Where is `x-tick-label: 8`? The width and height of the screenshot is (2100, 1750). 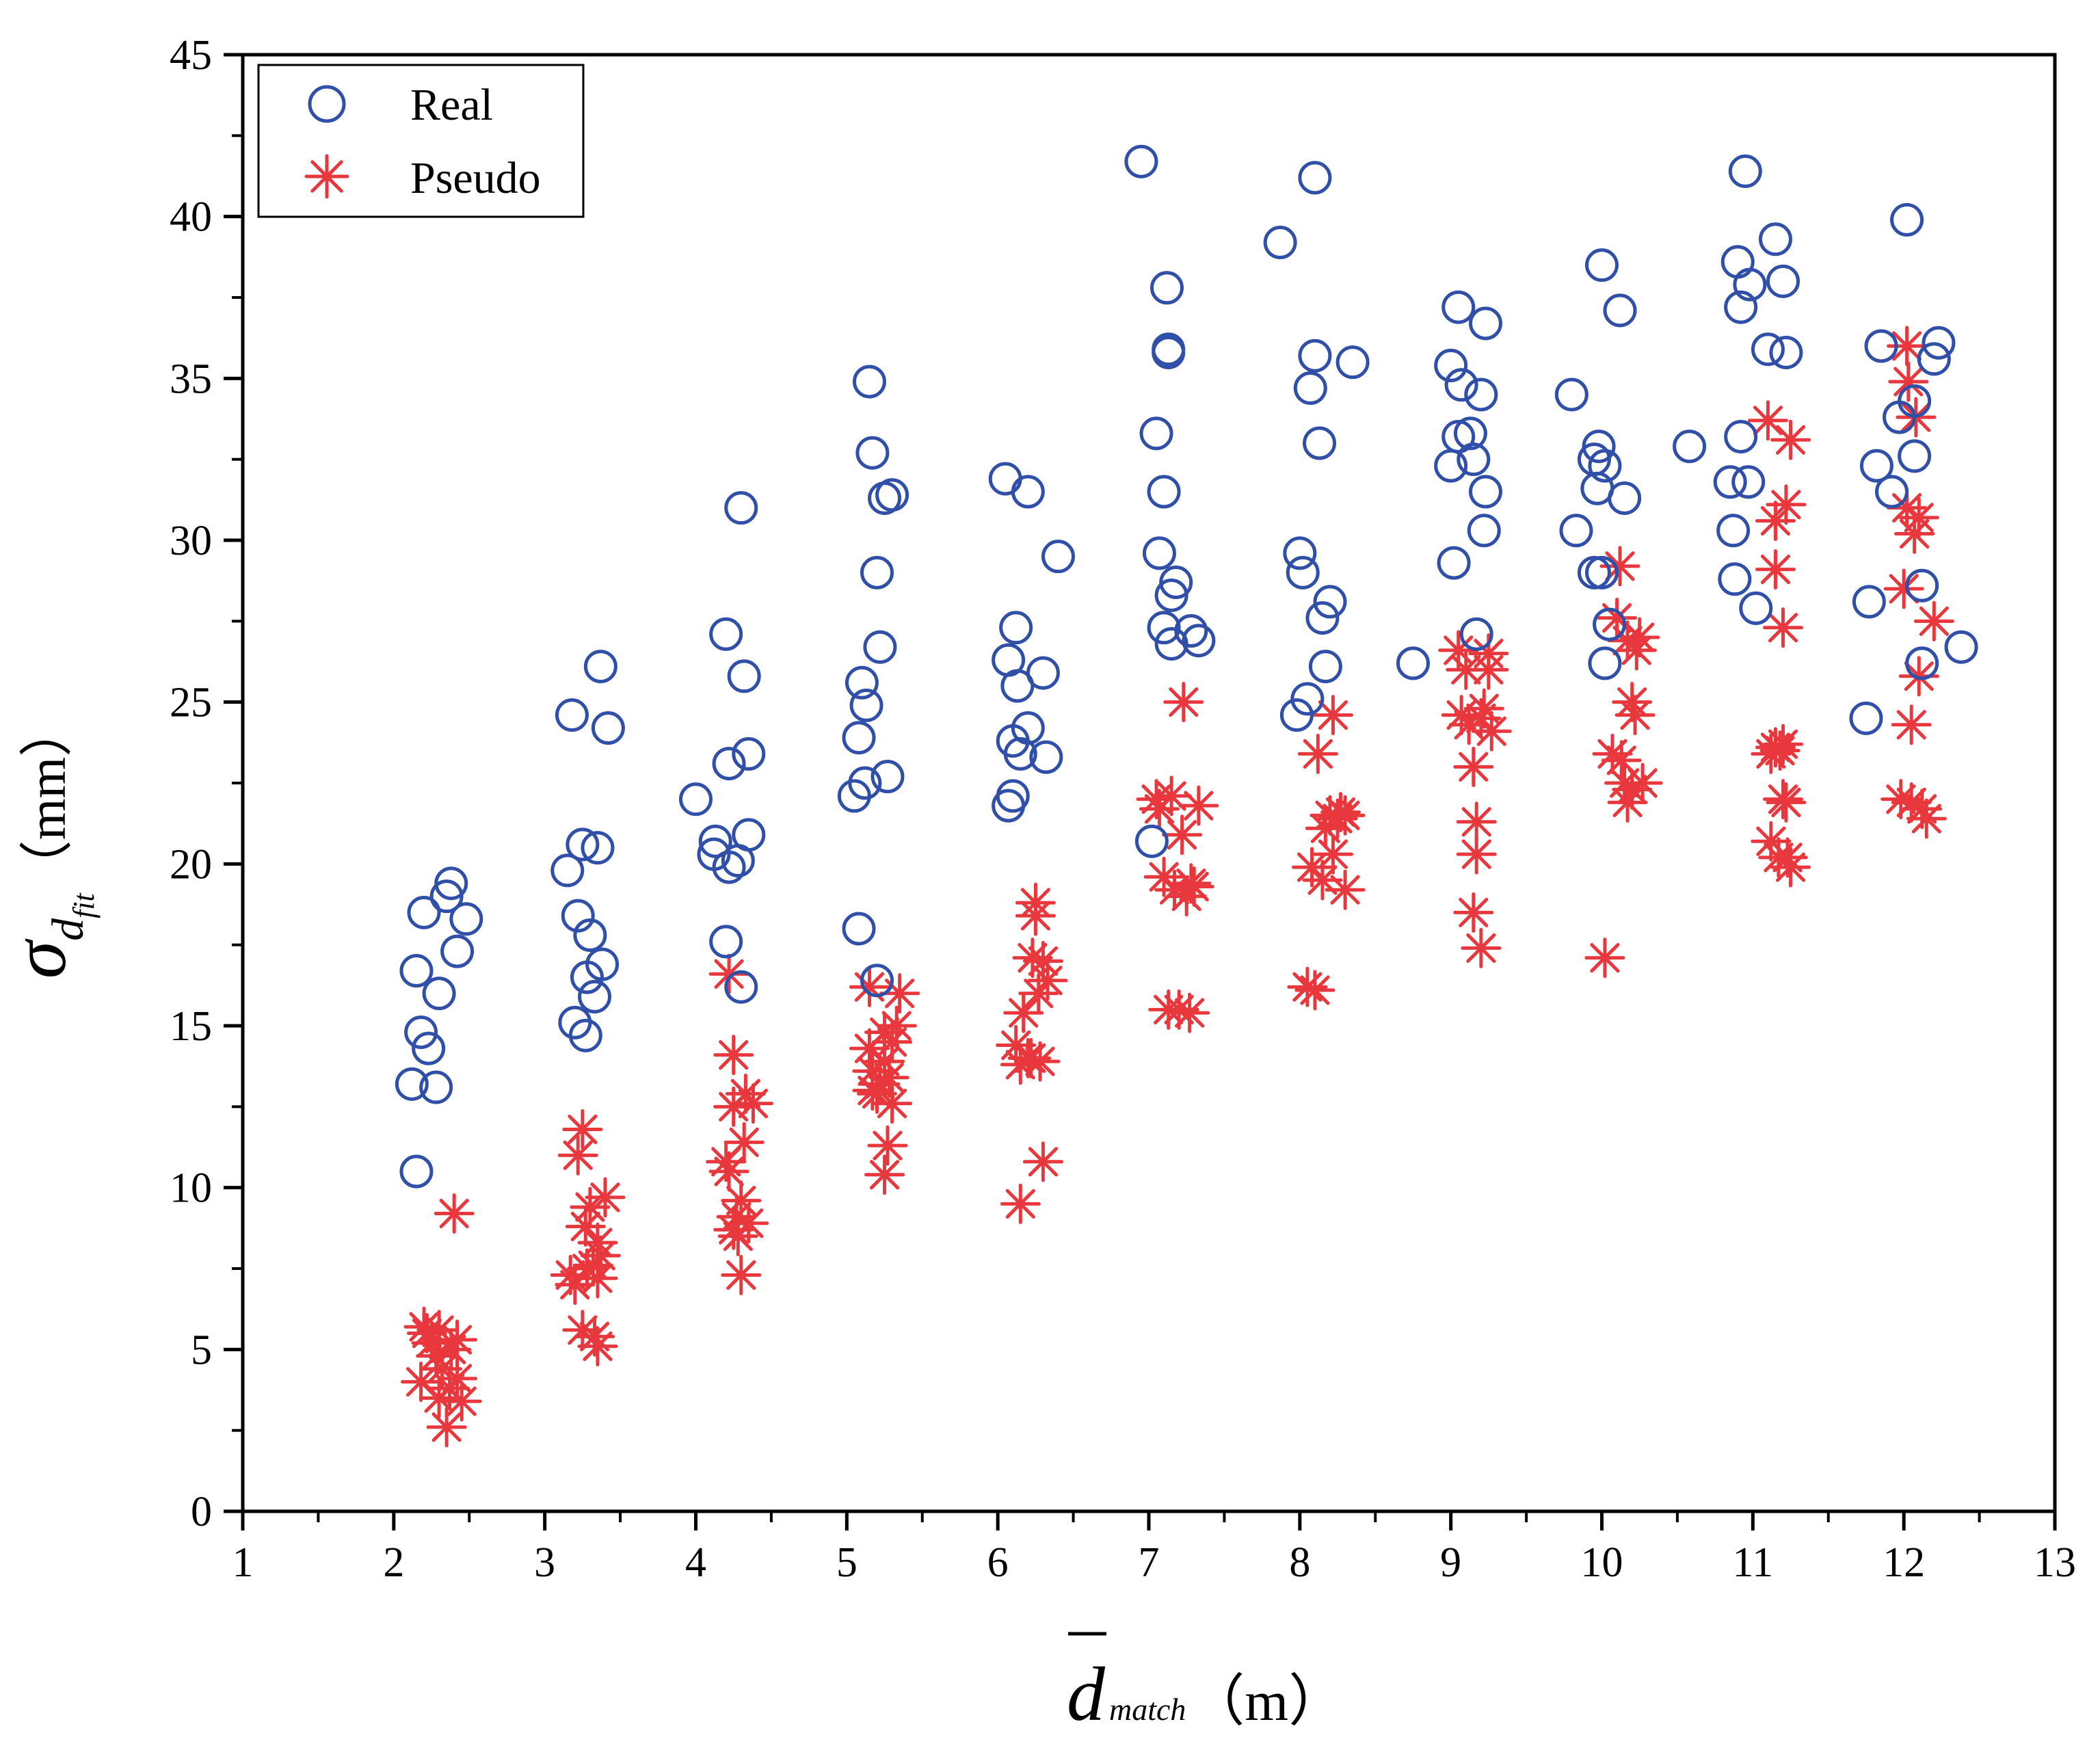
x-tick-label: 8 is located at coordinates (1299, 1562).